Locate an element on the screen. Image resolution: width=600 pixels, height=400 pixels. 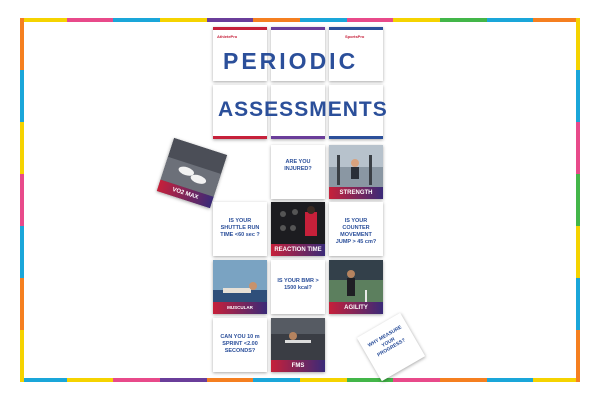
title-assessments: ASSESSMENTS is located at coordinates (303, 109).